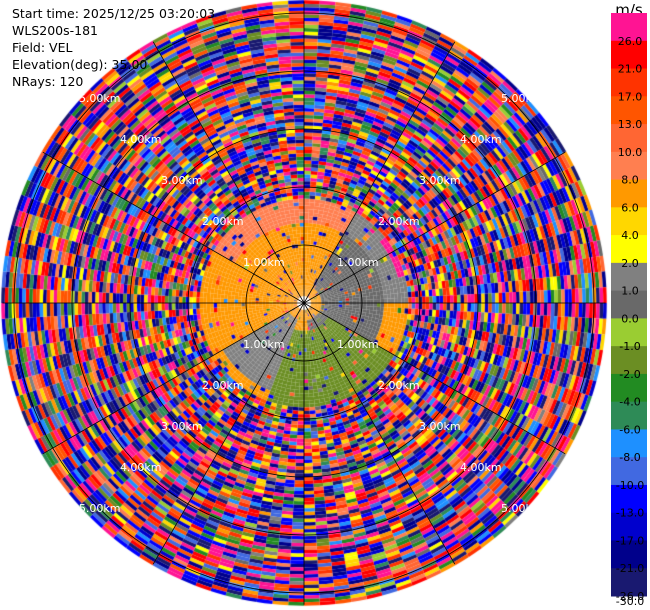 This screenshot has width=650, height=610. I want to click on colorbar-tick-label: 10.0, so click(630, 152).